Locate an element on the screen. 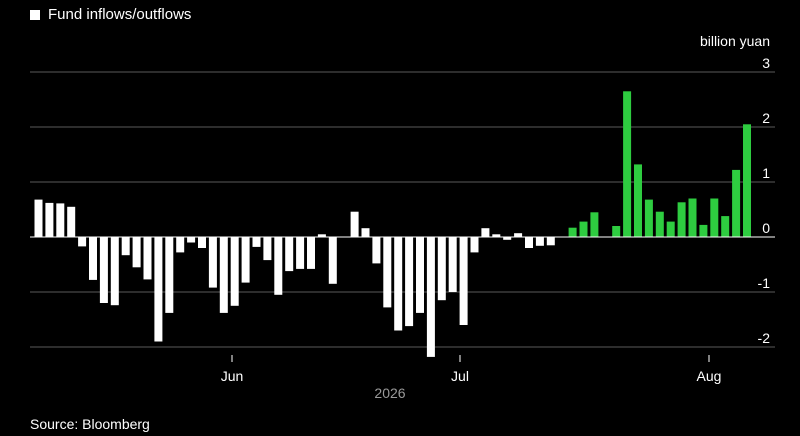 The width and height of the screenshot is (800, 436). y-tick-label: 3 is located at coordinates (766, 63).